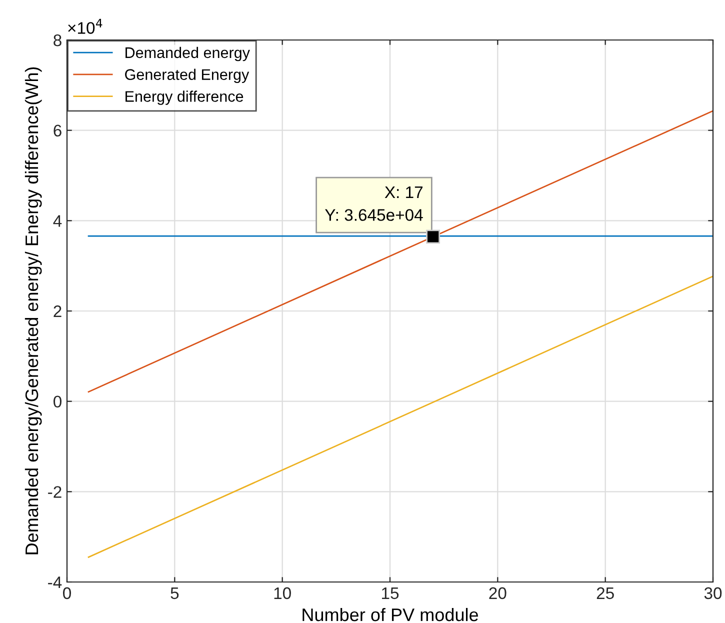 The image size is (725, 623). What do you see at coordinates (187, 75) in the screenshot?
I see `legend-label: Generated Energy` at bounding box center [187, 75].